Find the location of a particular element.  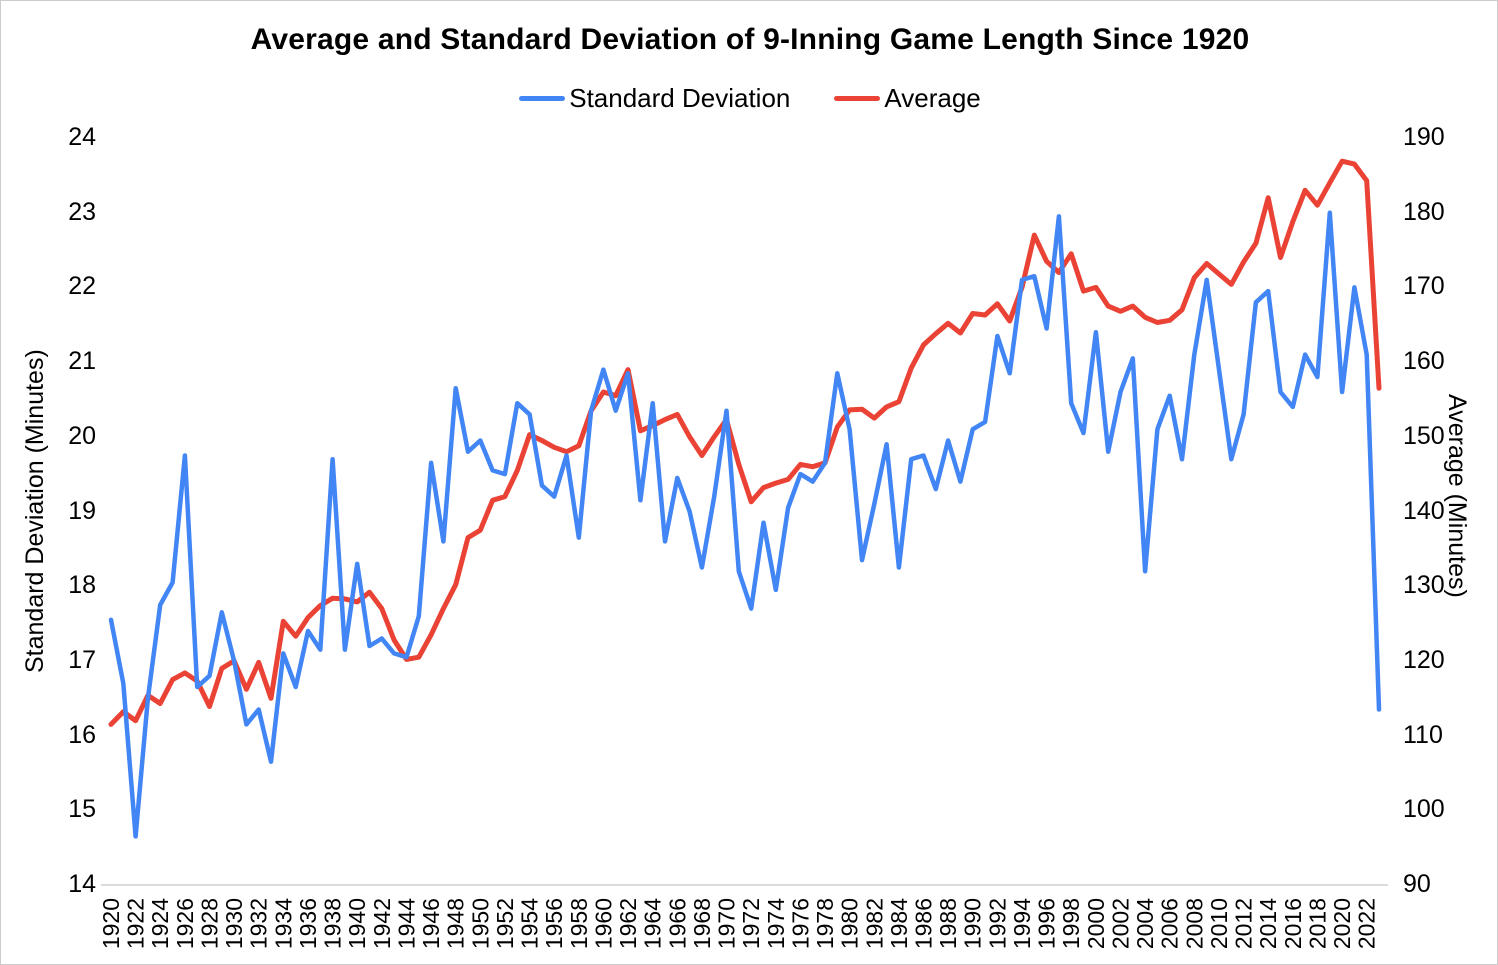

legend-item-average: Average is located at coordinates (907, 98).